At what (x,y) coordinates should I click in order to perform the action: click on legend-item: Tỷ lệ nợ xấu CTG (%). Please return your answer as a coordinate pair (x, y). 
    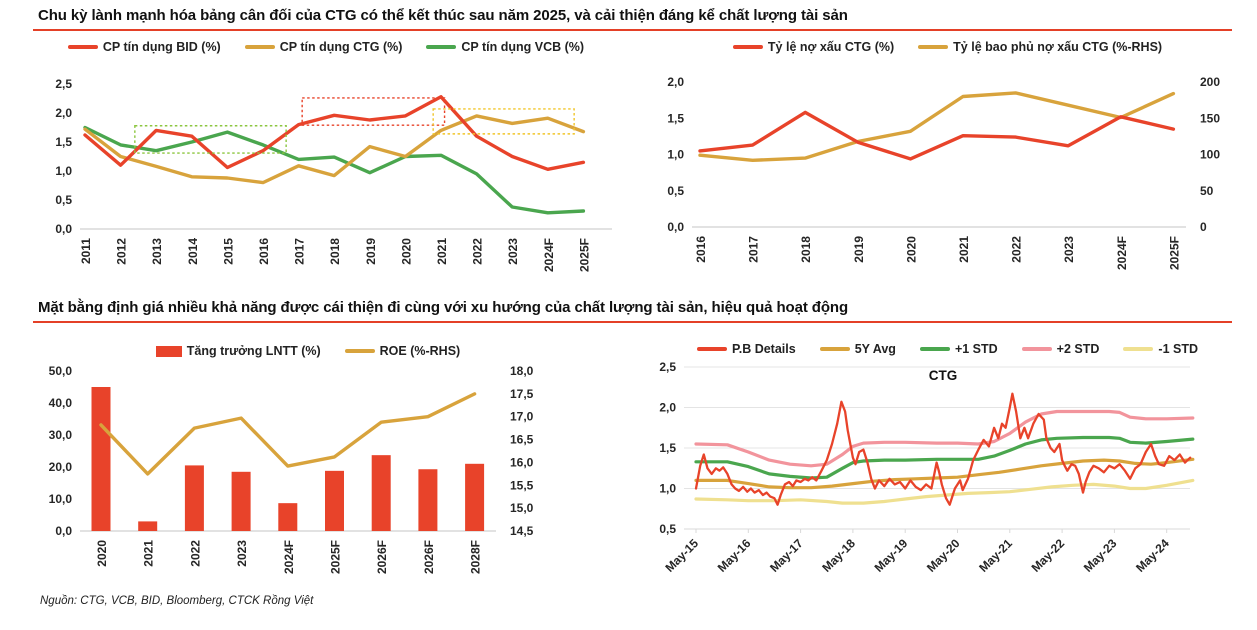
    Looking at the image, I should click on (813, 47).